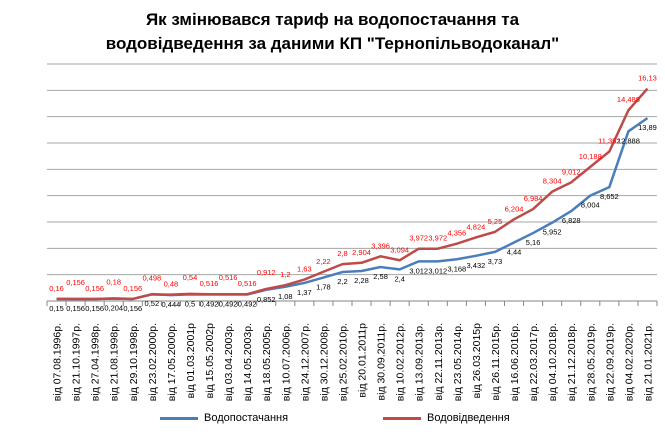 This screenshot has height=438, width=665. Describe the element at coordinates (647, 127) in the screenshot. I see `data-label: 13,89` at that location.